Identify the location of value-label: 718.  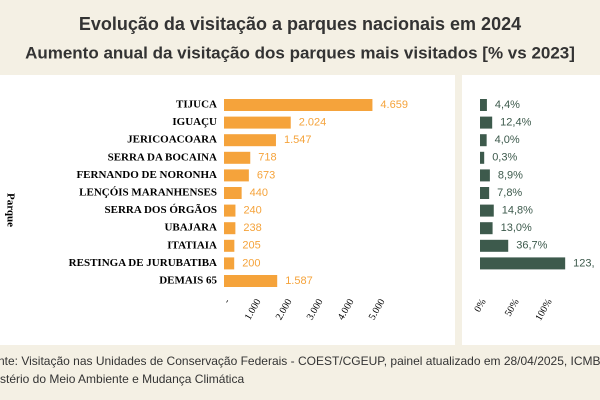
(267, 158).